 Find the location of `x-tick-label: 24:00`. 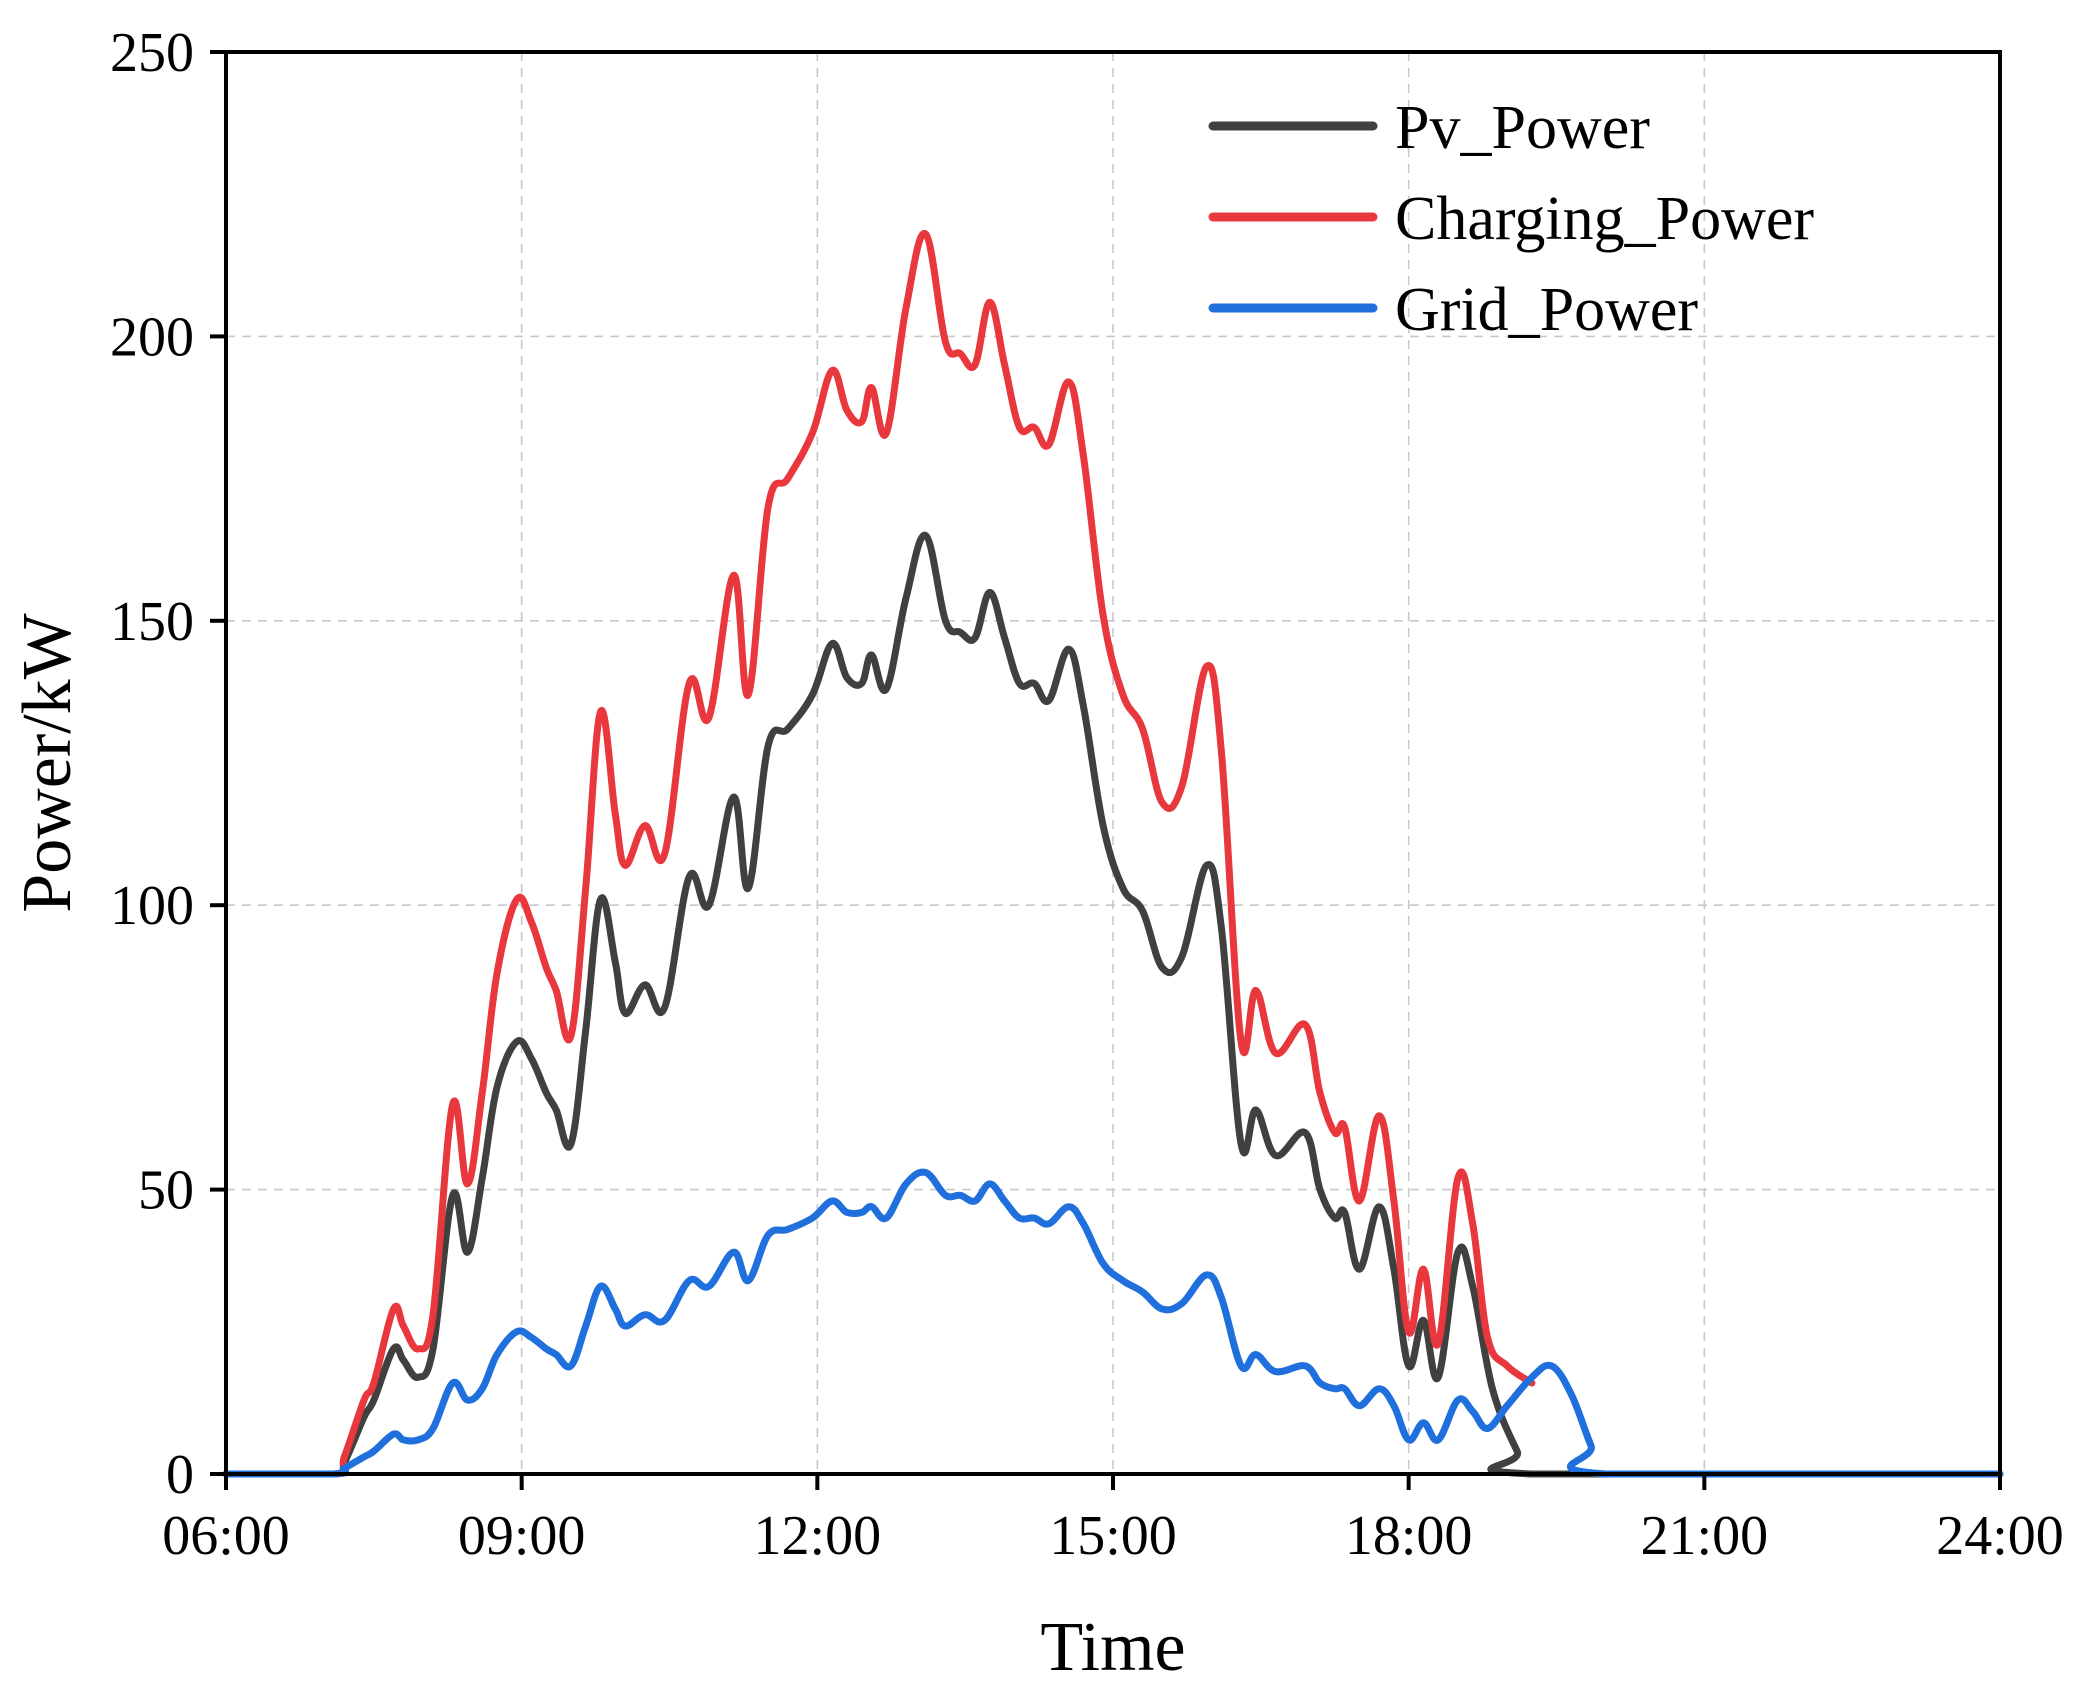

x-tick-label: 24:00 is located at coordinates (2000, 1536).